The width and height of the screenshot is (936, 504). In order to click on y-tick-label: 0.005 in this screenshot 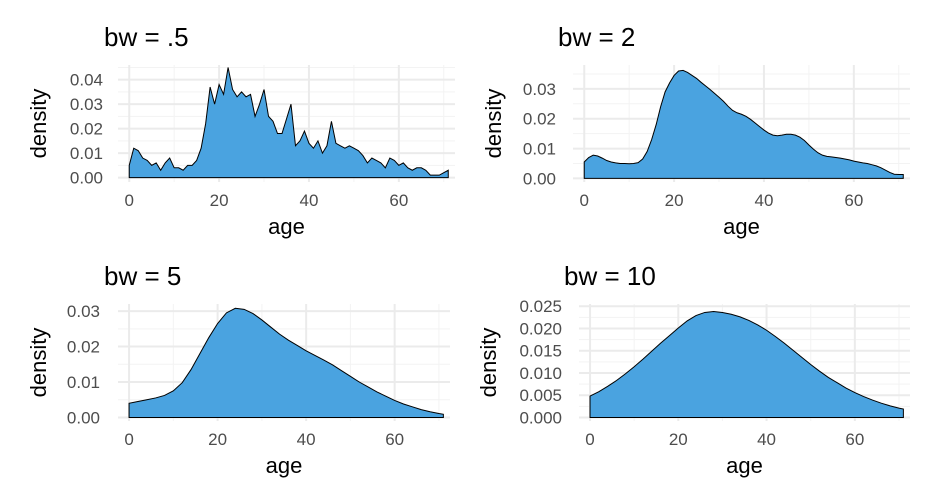, I will do `click(540, 395)`.